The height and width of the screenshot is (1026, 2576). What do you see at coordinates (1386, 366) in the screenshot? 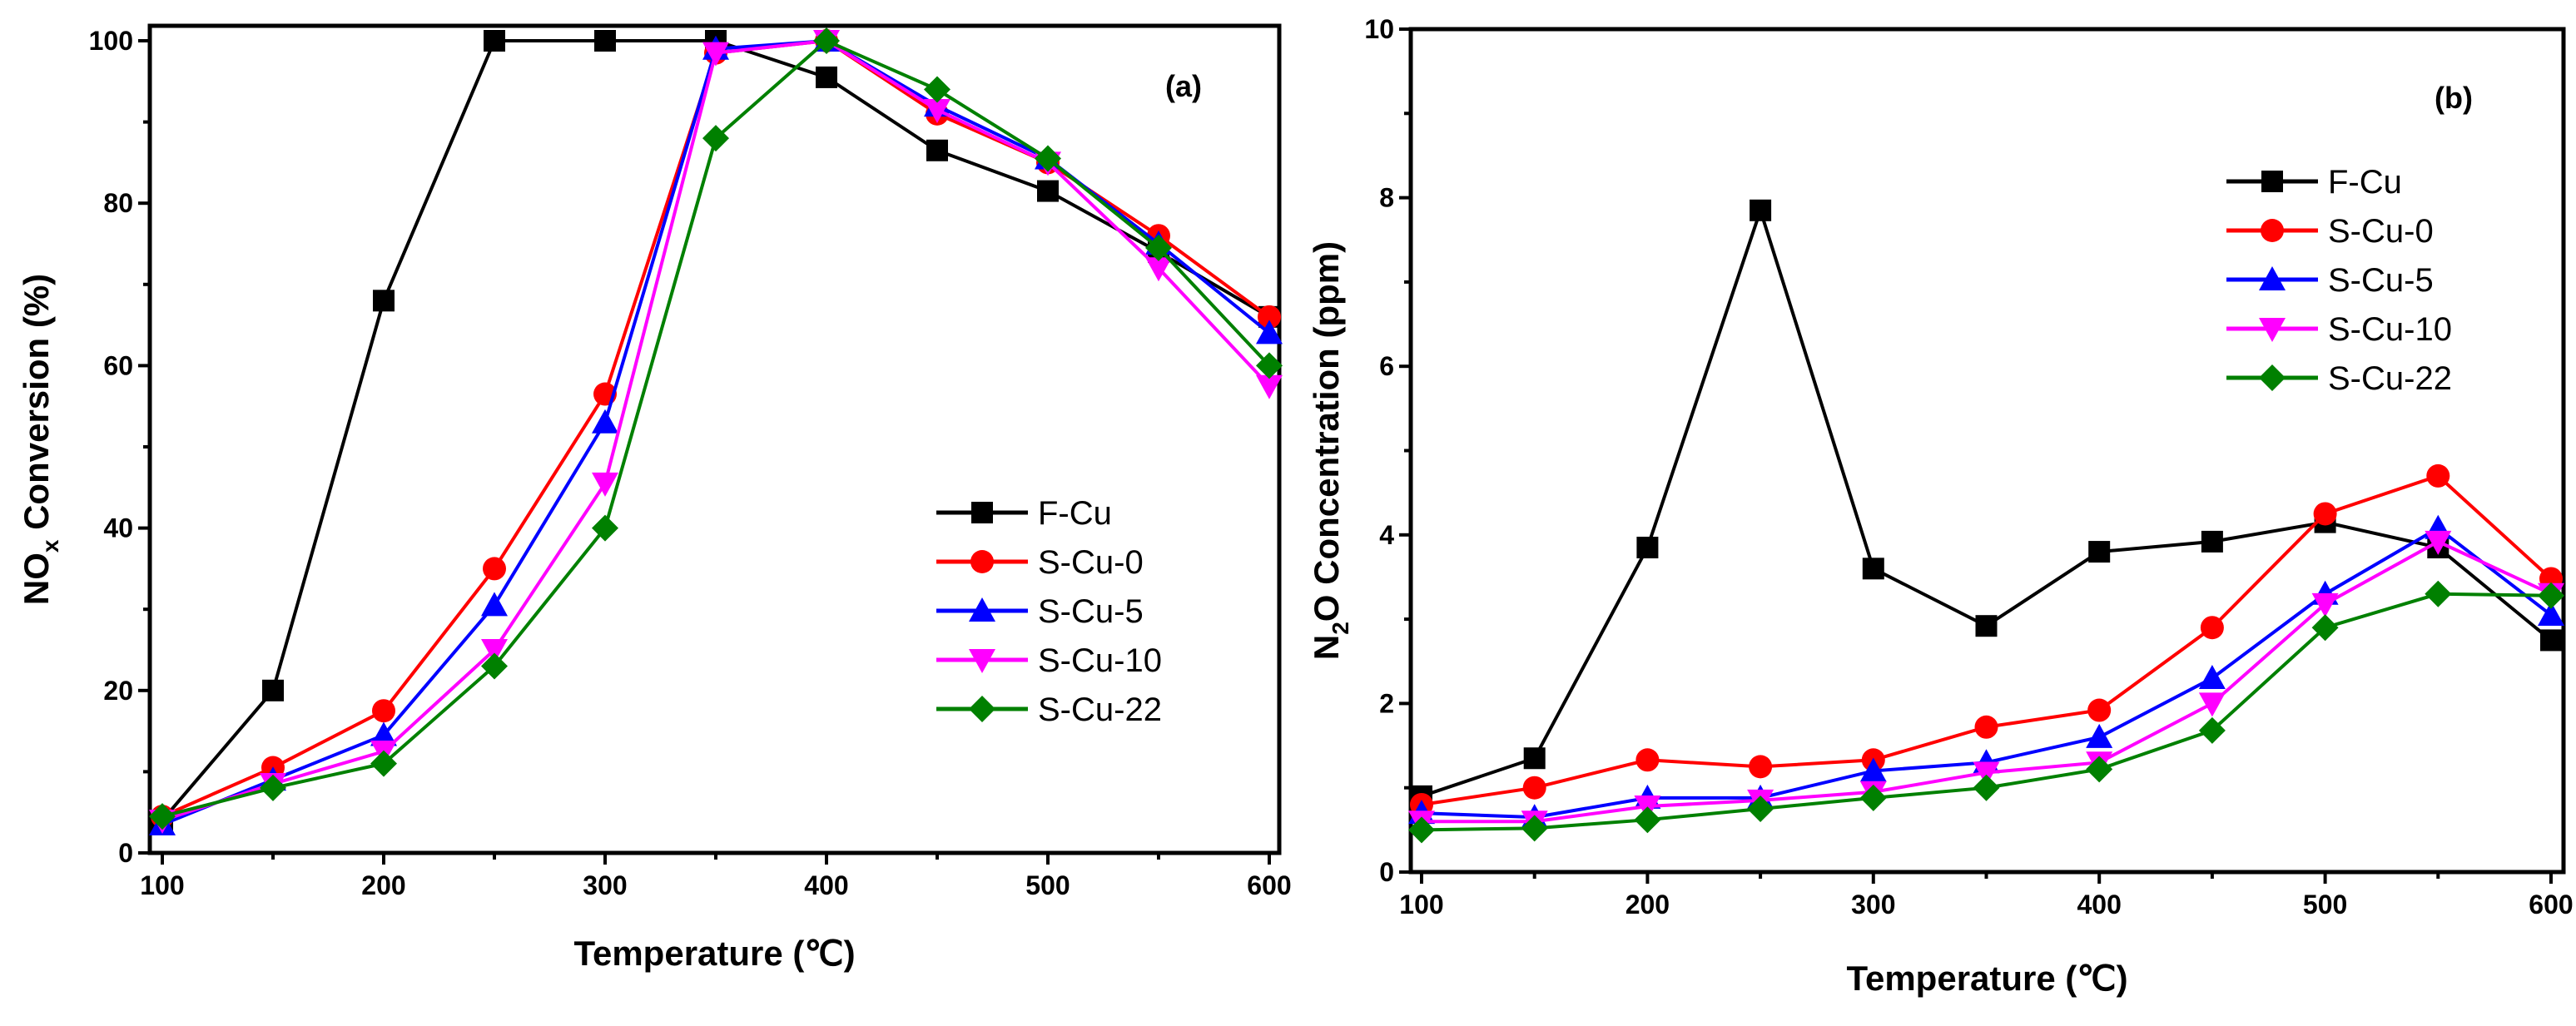
I see `y-tick-label: 6` at bounding box center [1386, 366].